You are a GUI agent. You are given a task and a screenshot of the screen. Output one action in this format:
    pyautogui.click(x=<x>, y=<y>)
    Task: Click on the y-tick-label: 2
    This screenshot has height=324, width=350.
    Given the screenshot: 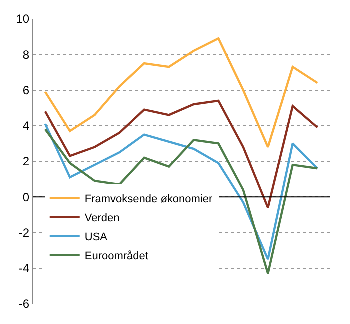 What is the action you would take?
    pyautogui.click(x=26, y=161)
    